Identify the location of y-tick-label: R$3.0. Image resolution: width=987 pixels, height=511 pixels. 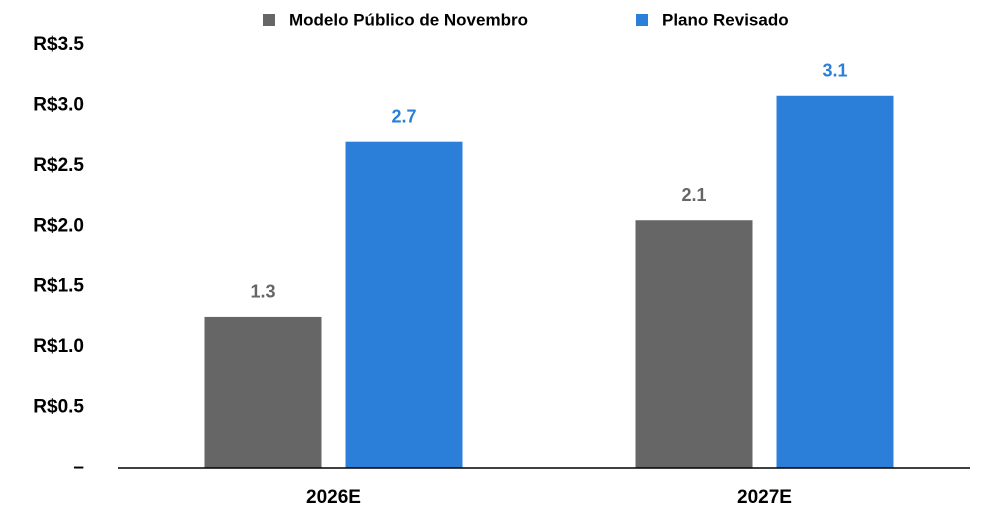
(58, 104).